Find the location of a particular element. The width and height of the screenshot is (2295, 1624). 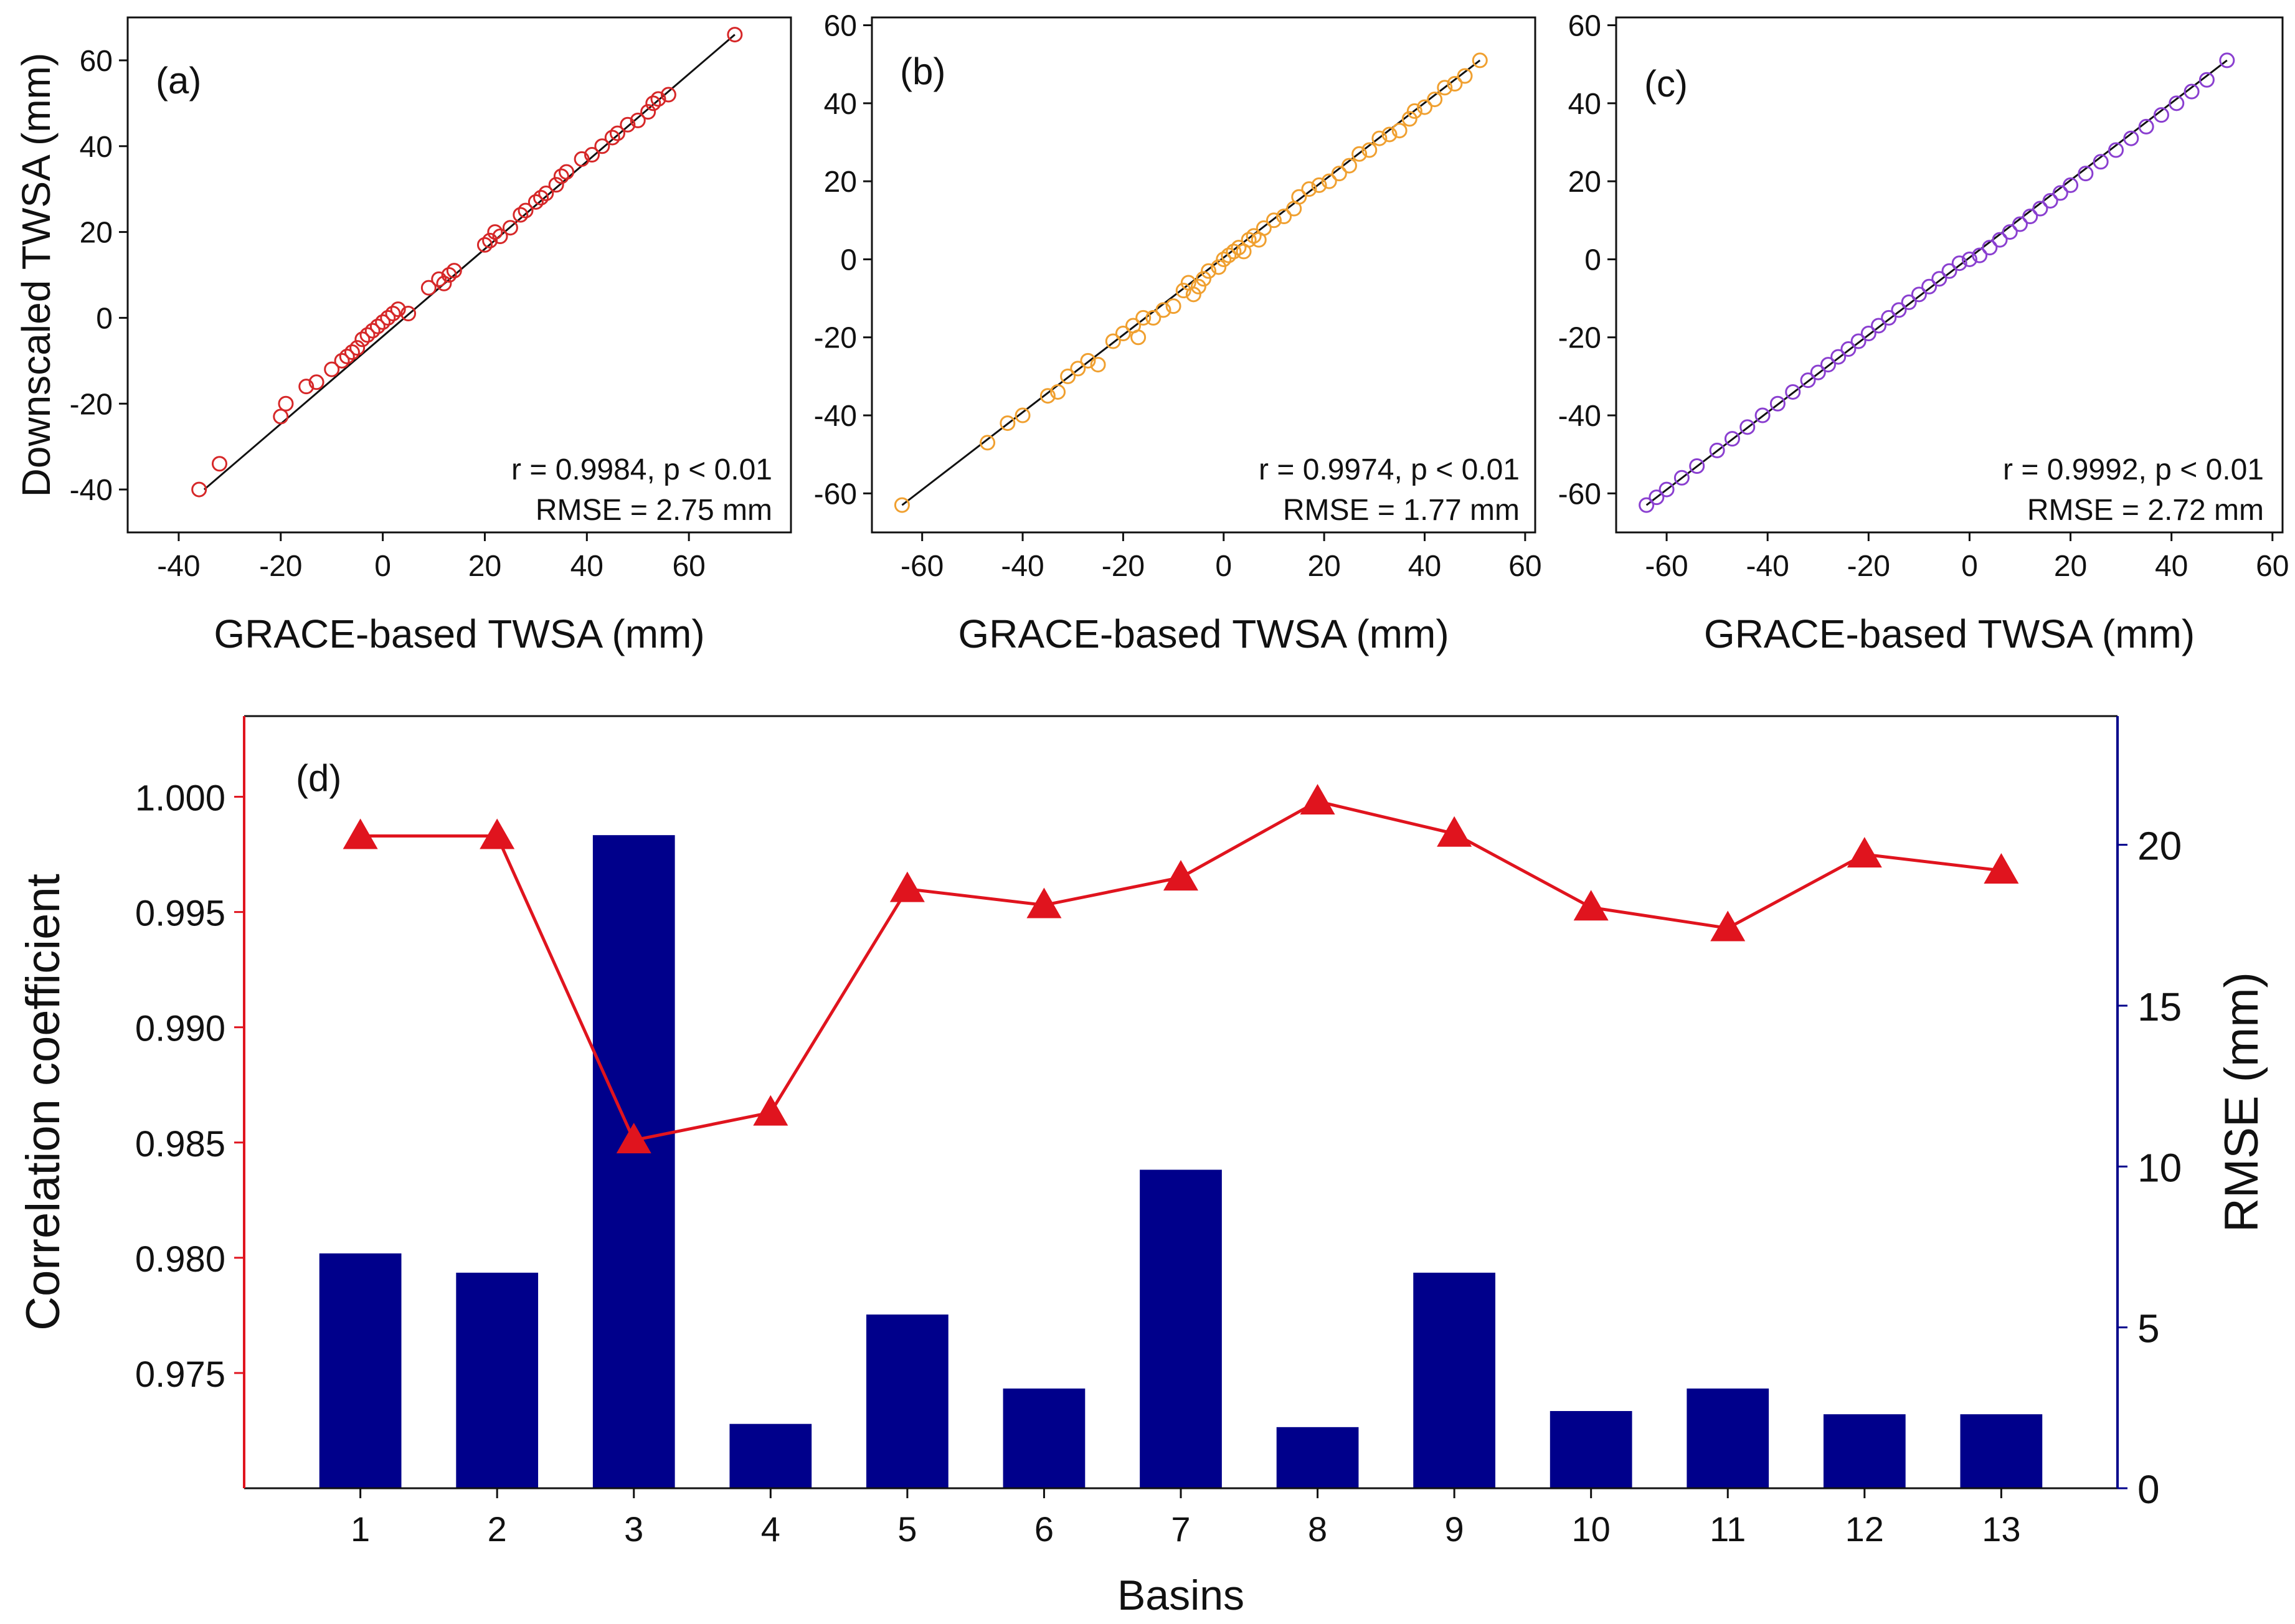

right-tick-label: 5 is located at coordinates (2148, 1328).